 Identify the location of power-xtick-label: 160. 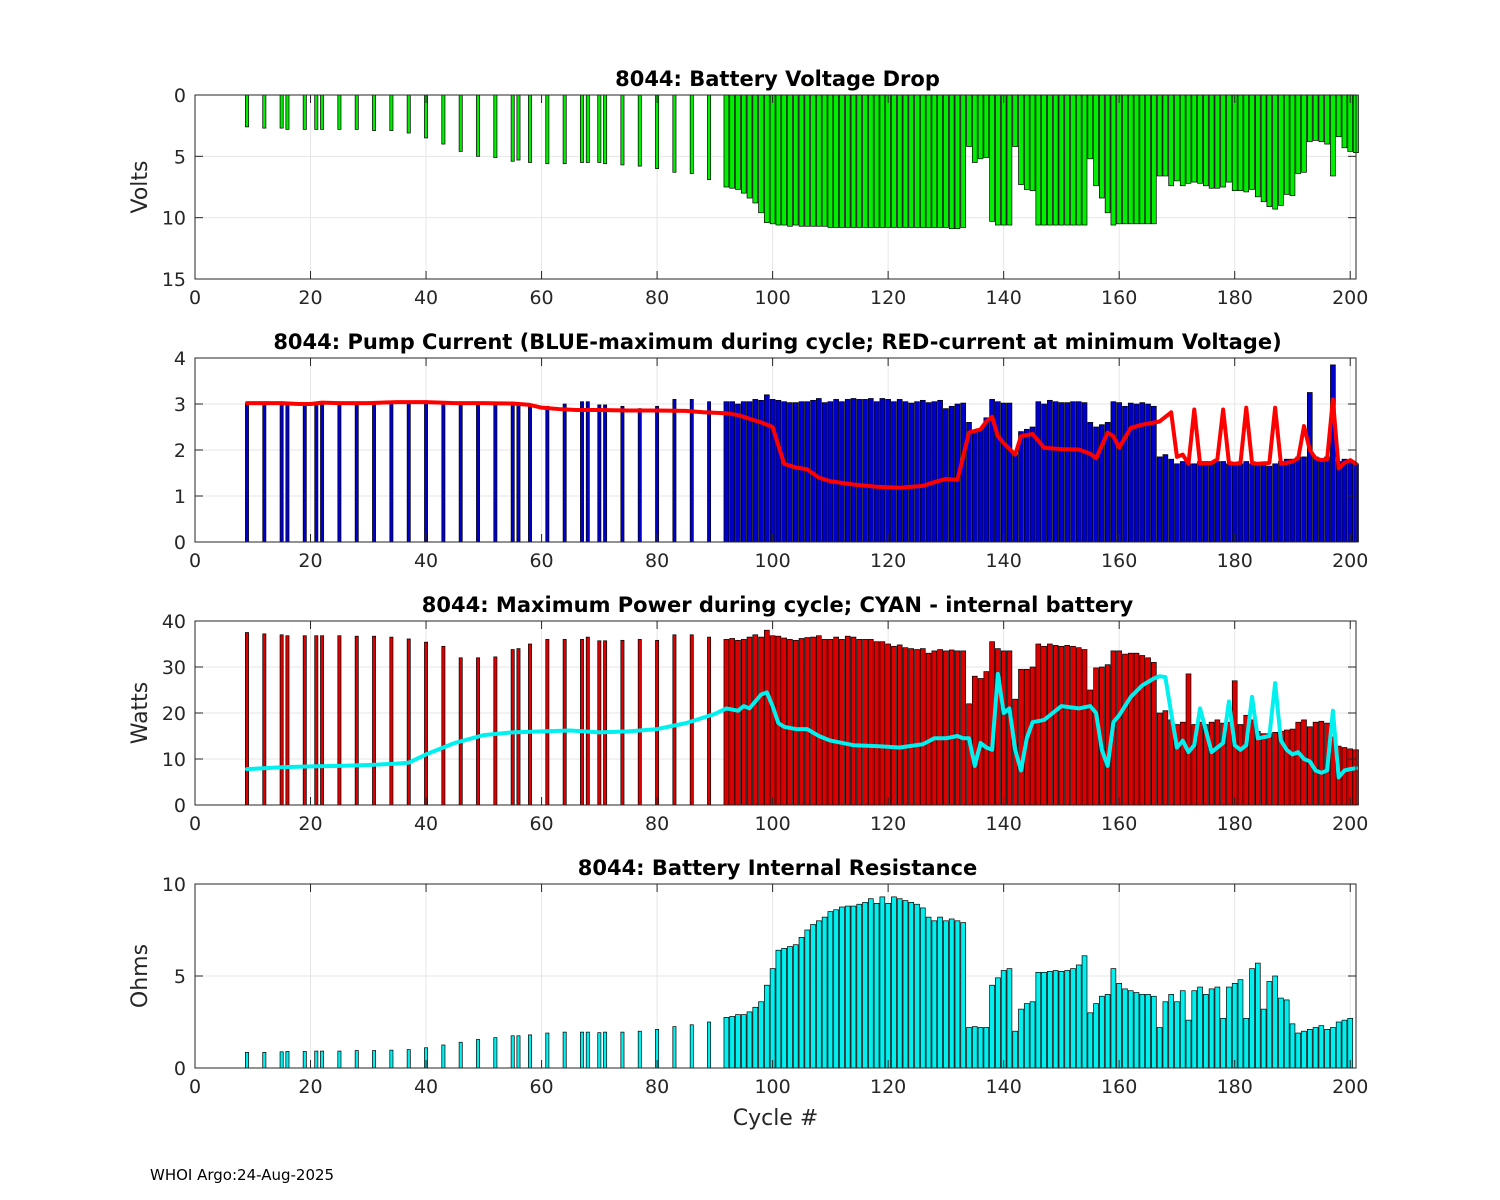
(1119, 824).